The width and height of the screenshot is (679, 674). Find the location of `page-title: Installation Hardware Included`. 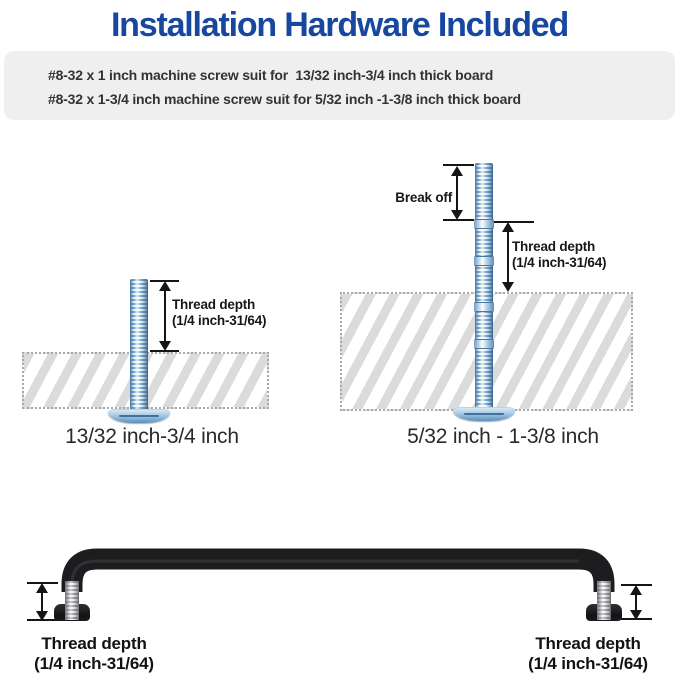

page-title: Installation Hardware Included is located at coordinates (339, 25).